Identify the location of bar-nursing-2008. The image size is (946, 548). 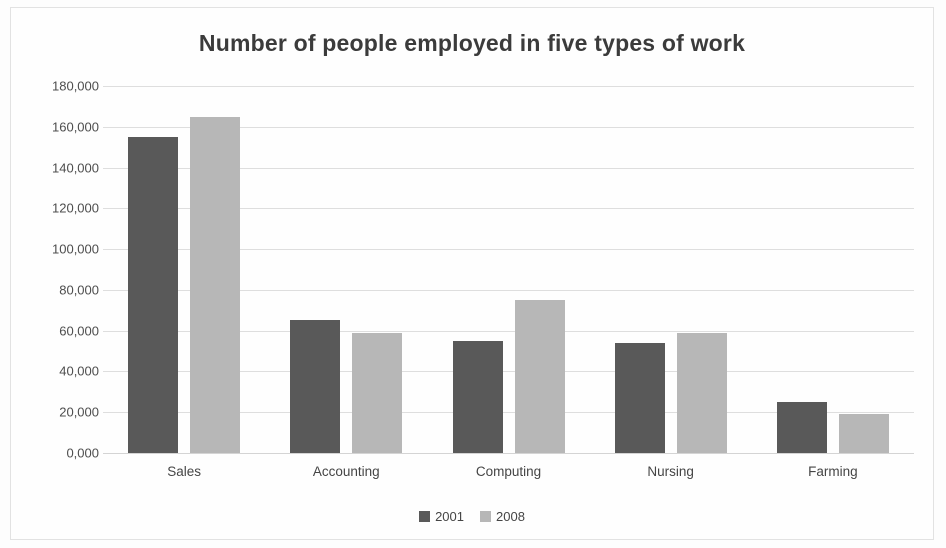
(702, 393).